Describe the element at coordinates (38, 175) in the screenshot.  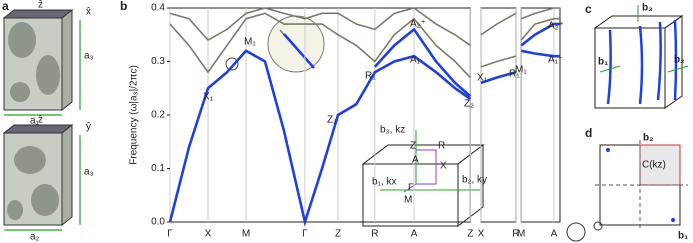
I see `gyroid-bottom` at that location.